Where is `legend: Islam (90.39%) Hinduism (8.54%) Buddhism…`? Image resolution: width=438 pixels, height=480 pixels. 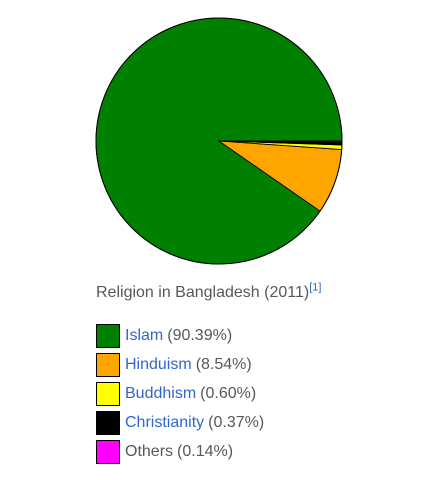
legend: Islam (90.39%) Hinduism (8.54%) Buddhism… is located at coordinates (180, 393).